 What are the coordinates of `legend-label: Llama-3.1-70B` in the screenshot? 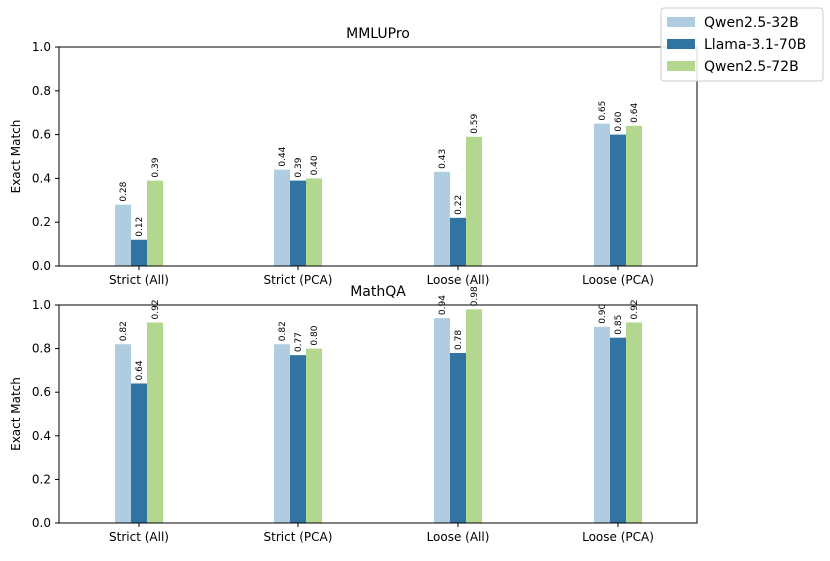 It's located at (755, 45).